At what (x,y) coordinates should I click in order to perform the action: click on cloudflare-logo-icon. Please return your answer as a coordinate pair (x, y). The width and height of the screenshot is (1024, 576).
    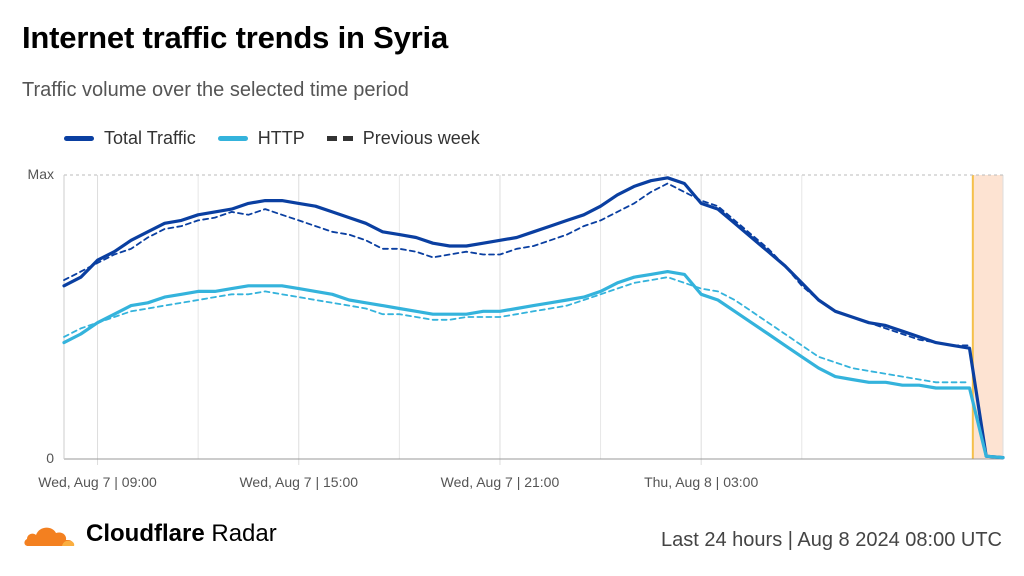
    Looking at the image, I should click on (49, 536).